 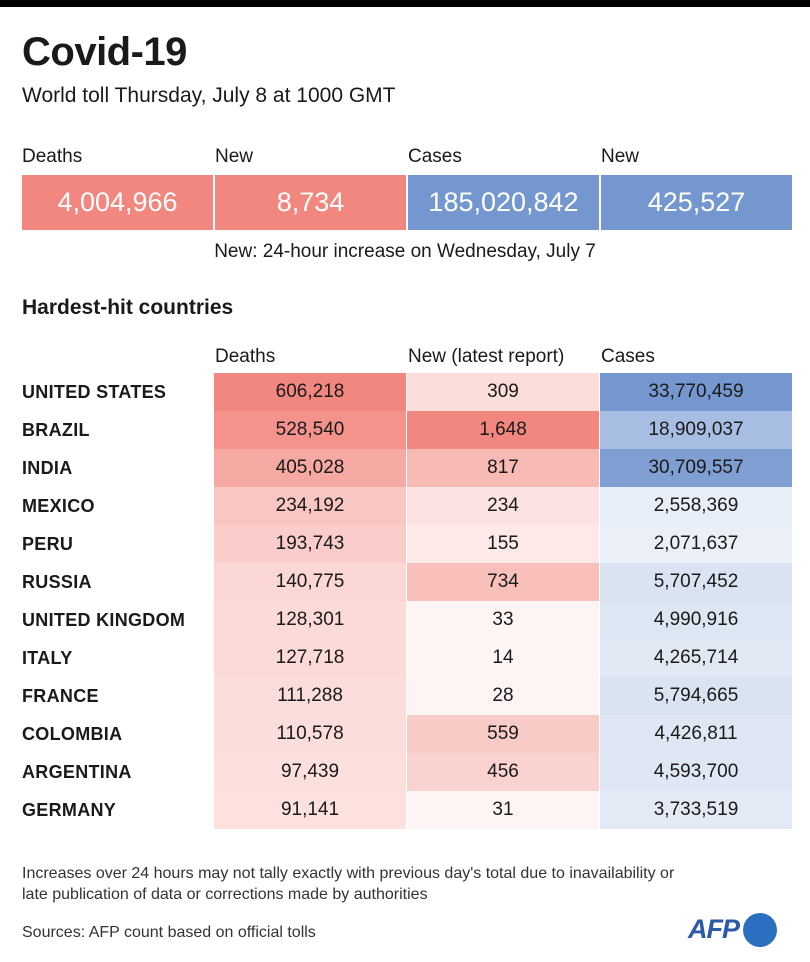 I want to click on cell-cases: 2,071,637, so click(x=696, y=544).